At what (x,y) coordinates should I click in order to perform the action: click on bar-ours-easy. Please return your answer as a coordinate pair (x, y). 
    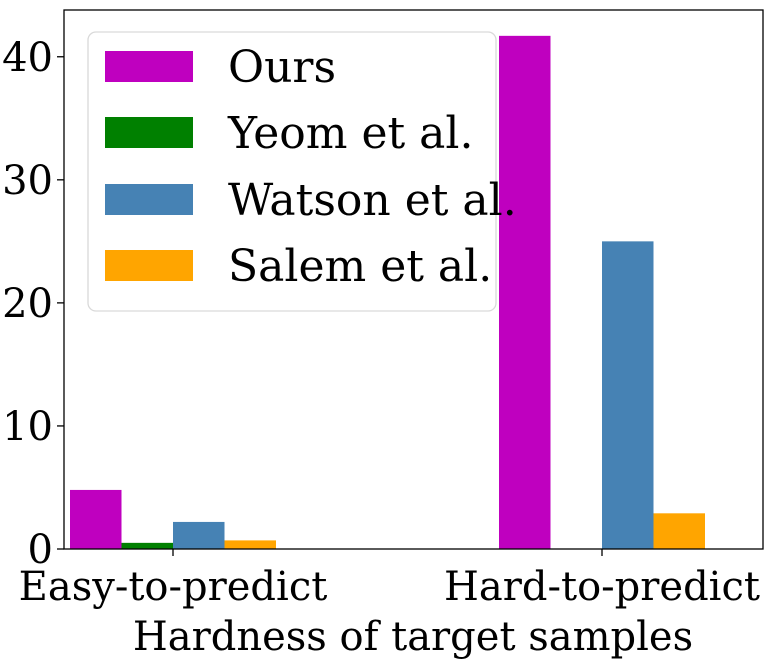
    Looking at the image, I should click on (96, 519).